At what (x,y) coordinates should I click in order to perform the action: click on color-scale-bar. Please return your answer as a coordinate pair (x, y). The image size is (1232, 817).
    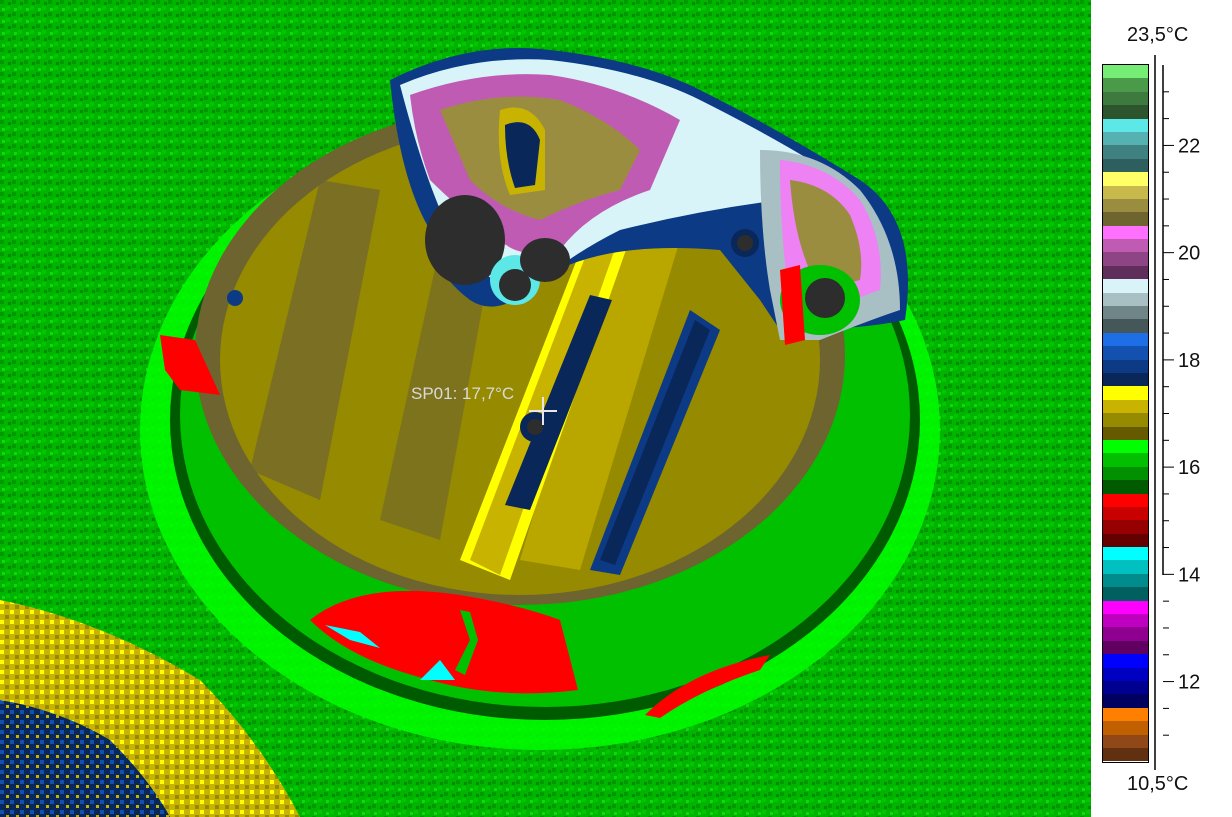
    Looking at the image, I should click on (1125, 413).